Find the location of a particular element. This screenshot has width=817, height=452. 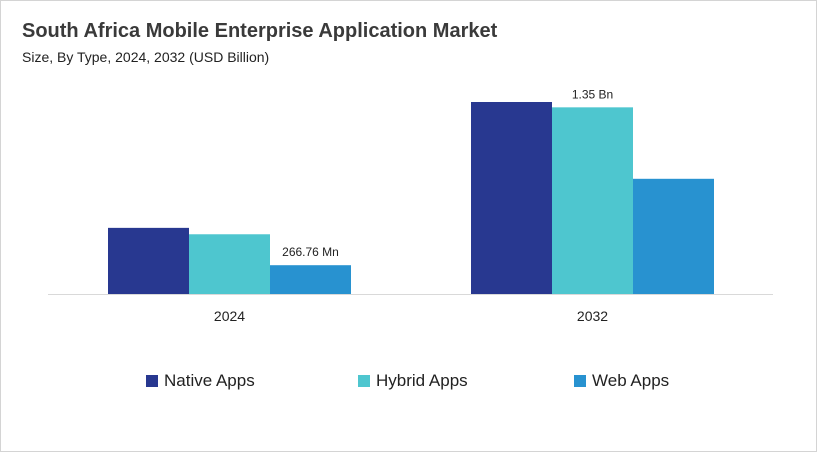

legend-label-web-apps: Web Apps is located at coordinates (631, 380).